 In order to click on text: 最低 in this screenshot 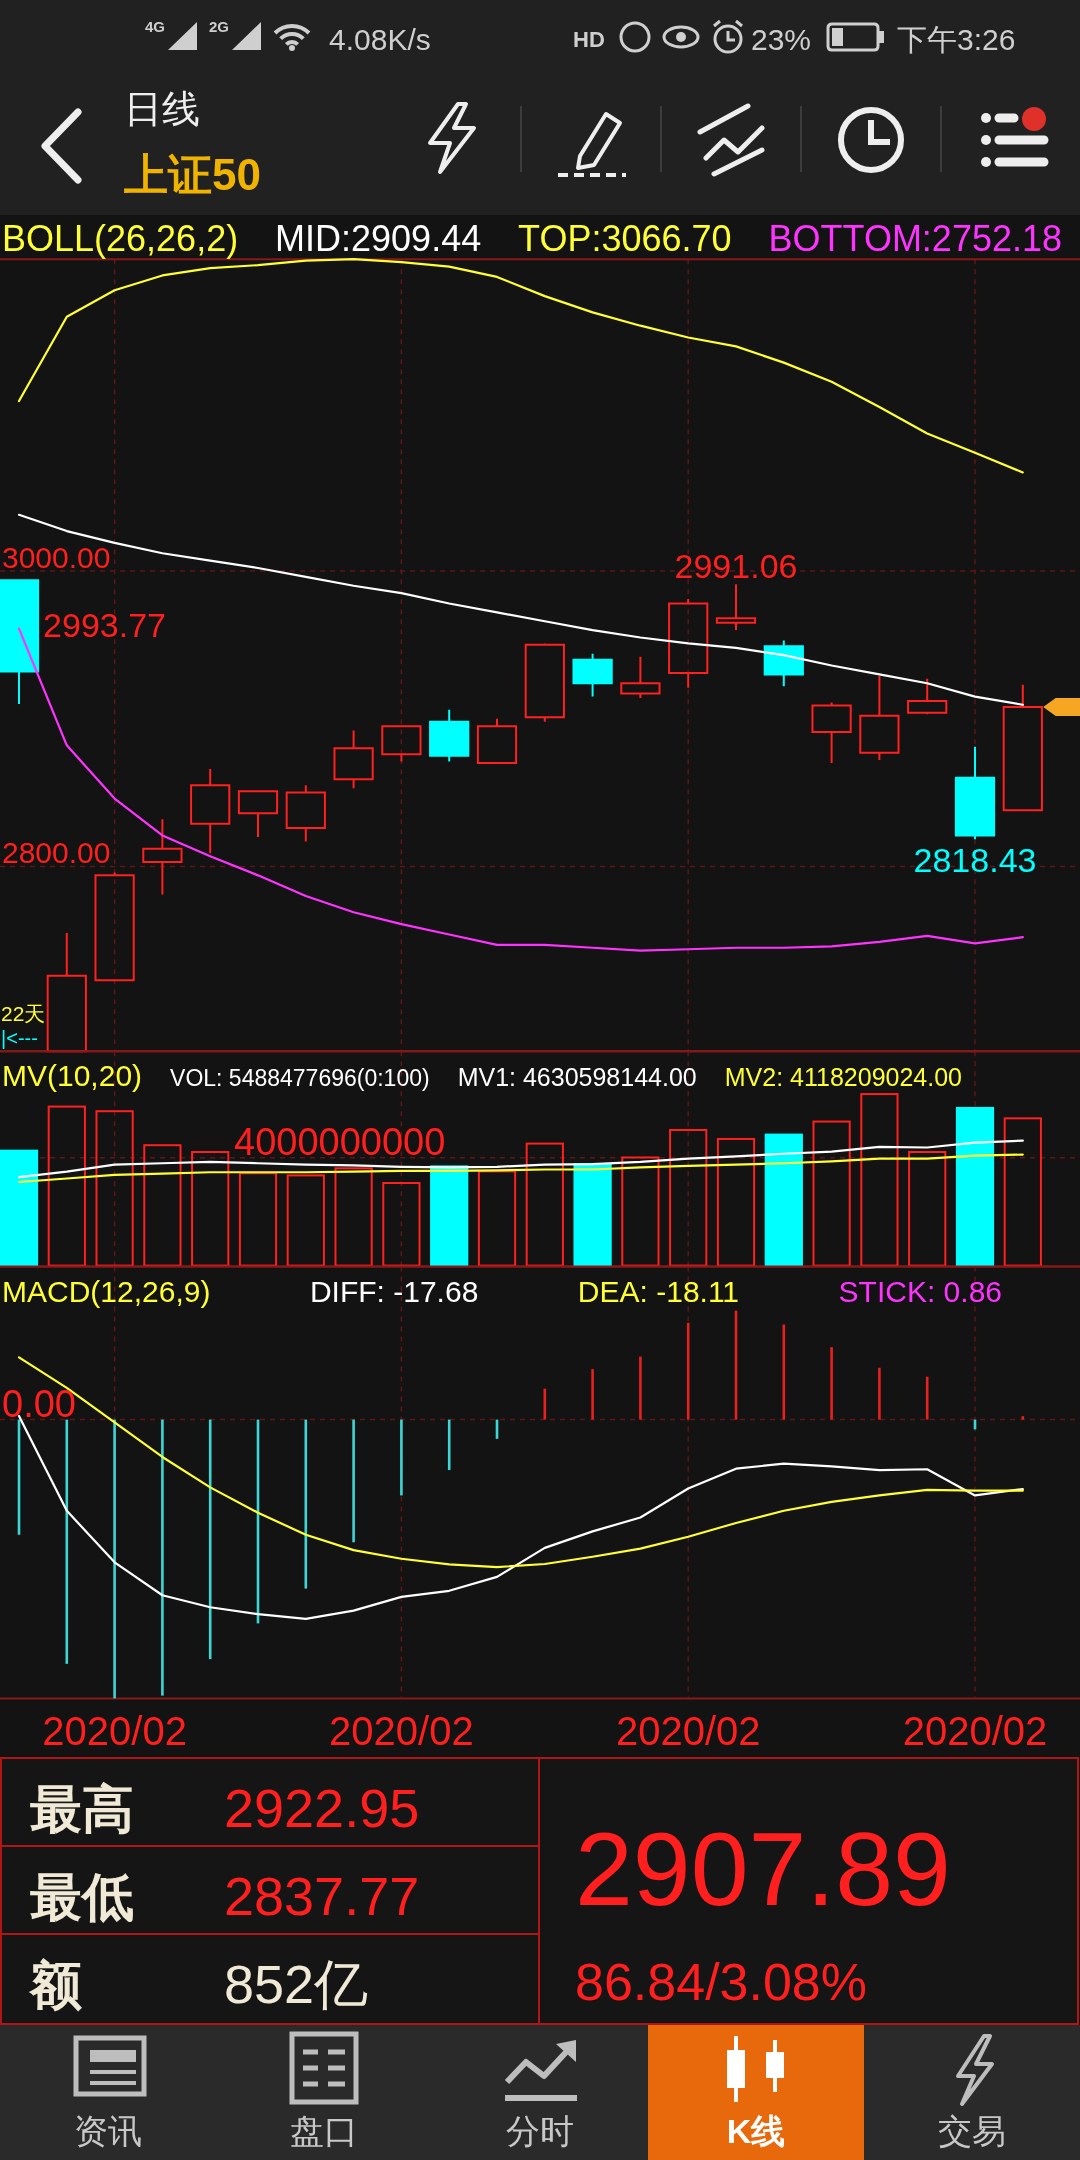, I will do `click(82, 1897)`.